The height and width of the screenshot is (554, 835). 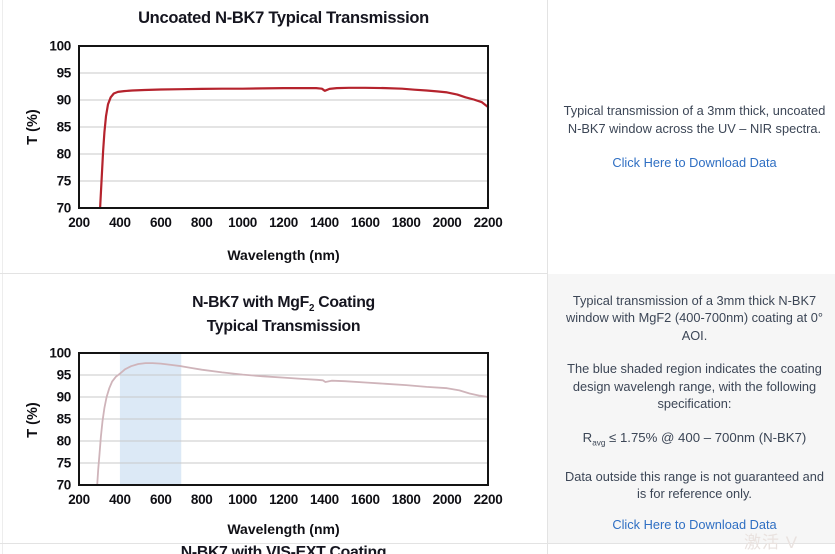 What do you see at coordinates (283, 529) in the screenshot?
I see `chart2-x-axis-label: Wavelength (nm)` at bounding box center [283, 529].